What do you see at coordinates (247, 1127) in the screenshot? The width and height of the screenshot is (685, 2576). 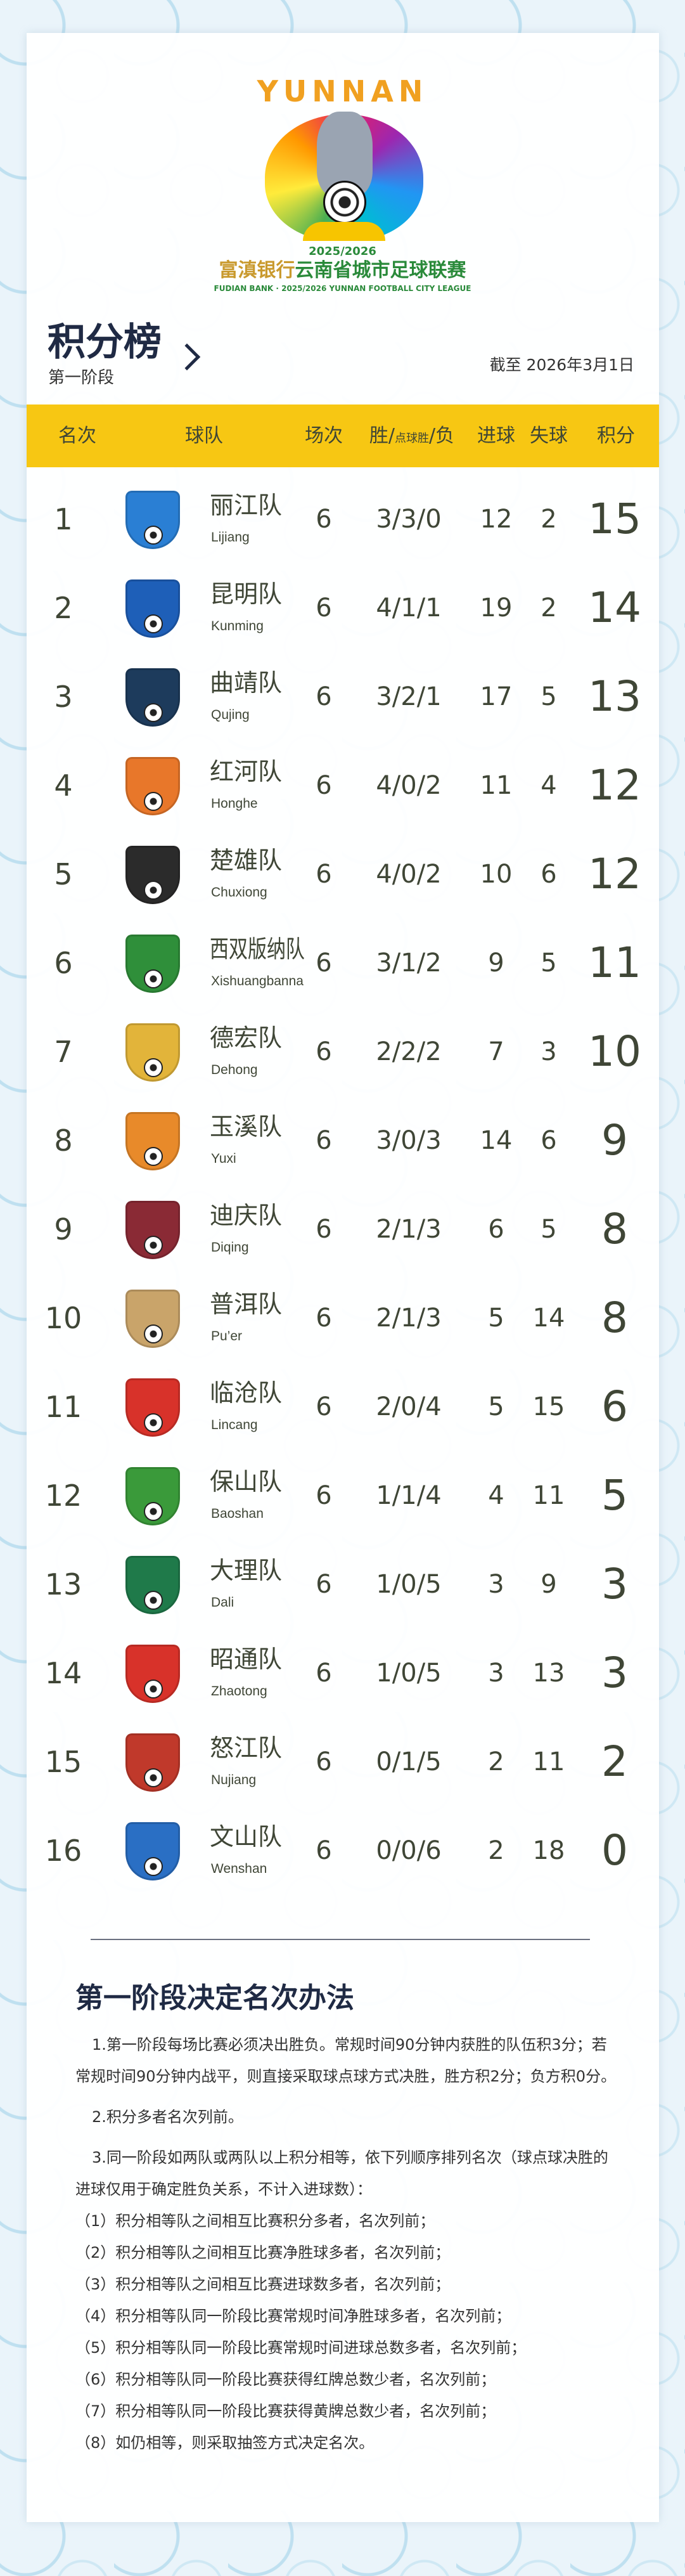 I see `team-name: 玉溪队` at bounding box center [247, 1127].